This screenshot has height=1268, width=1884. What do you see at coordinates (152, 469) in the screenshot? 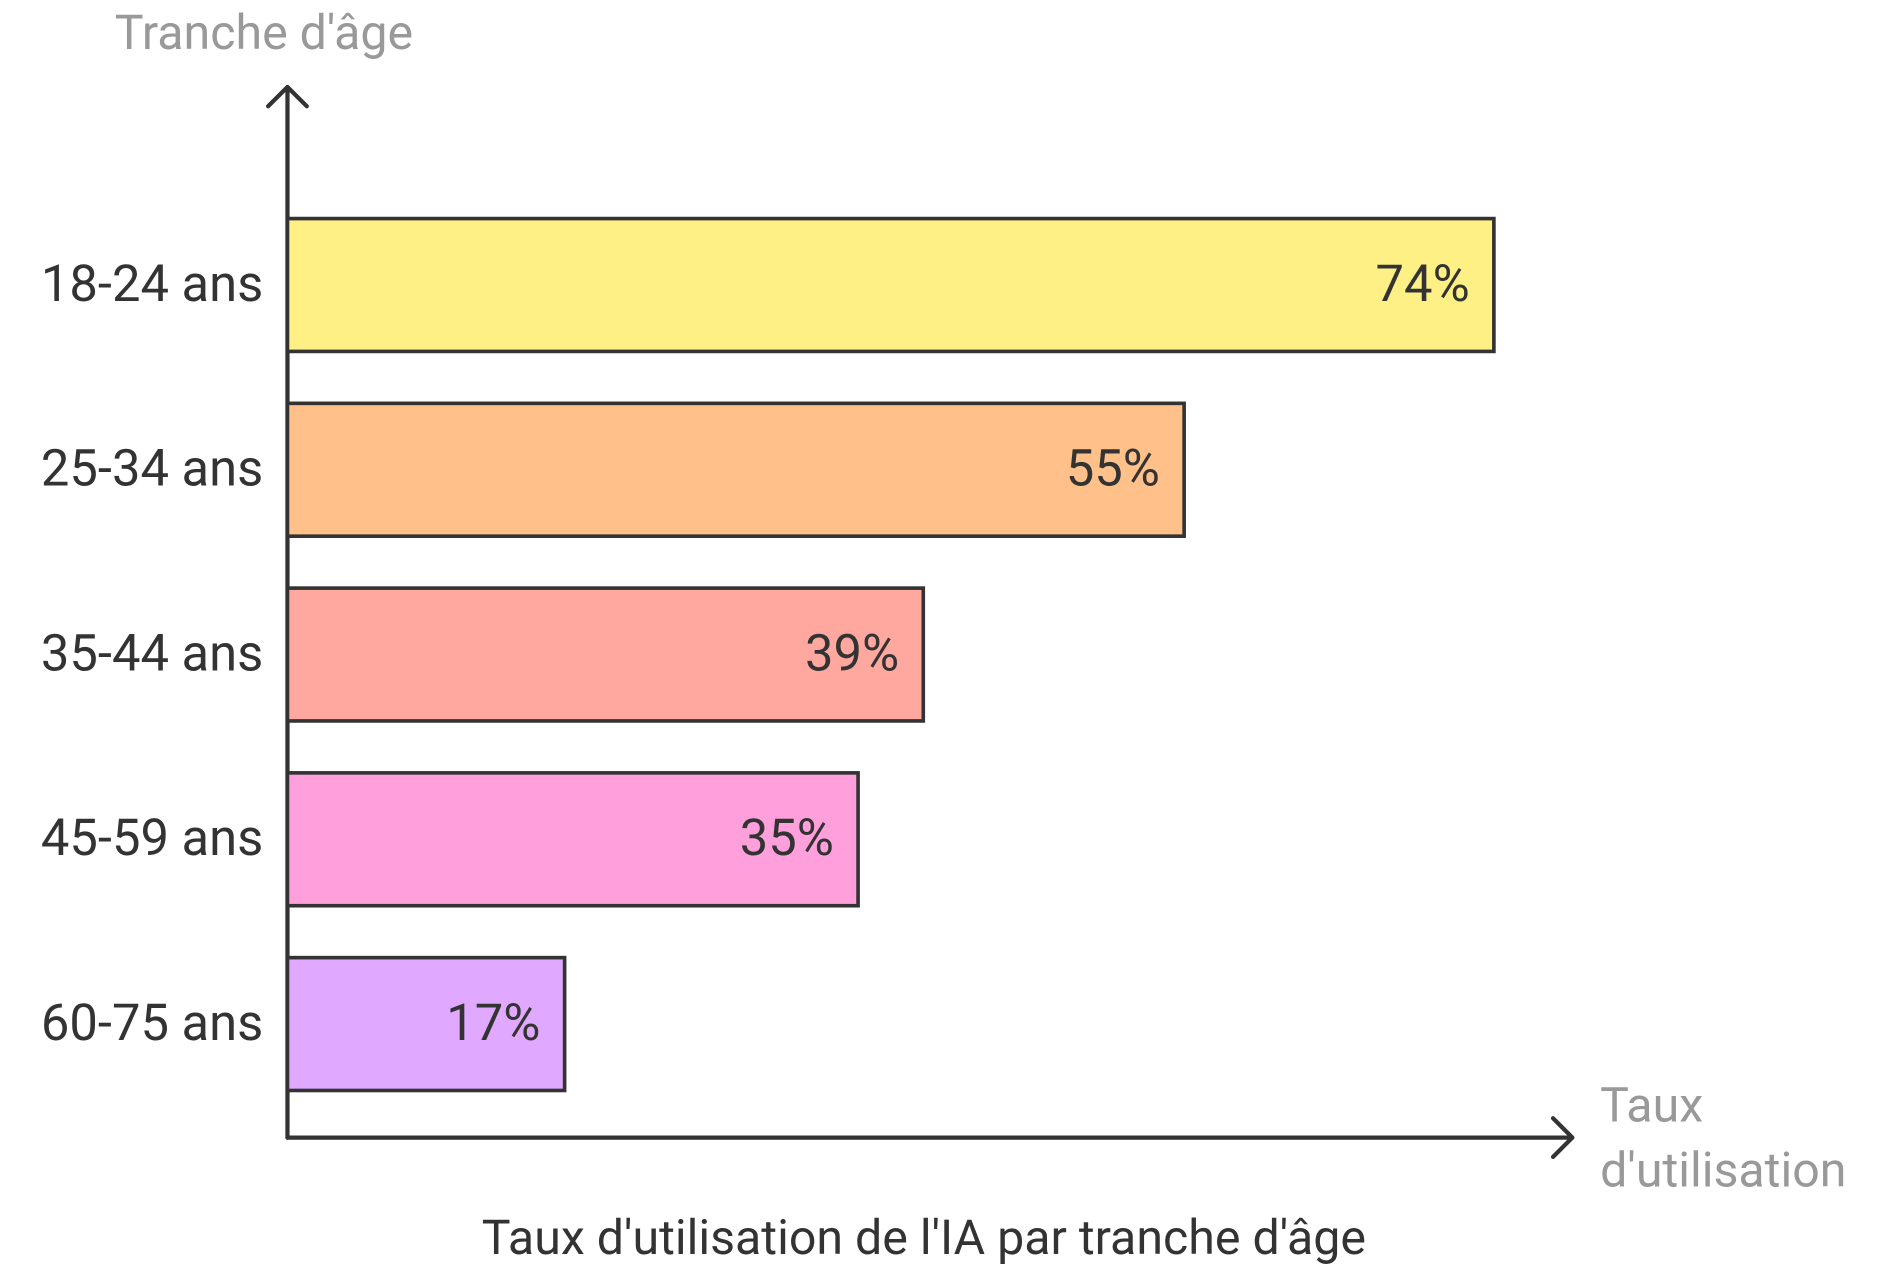
I see `y-tick-label: 25-34 ans` at bounding box center [152, 469].